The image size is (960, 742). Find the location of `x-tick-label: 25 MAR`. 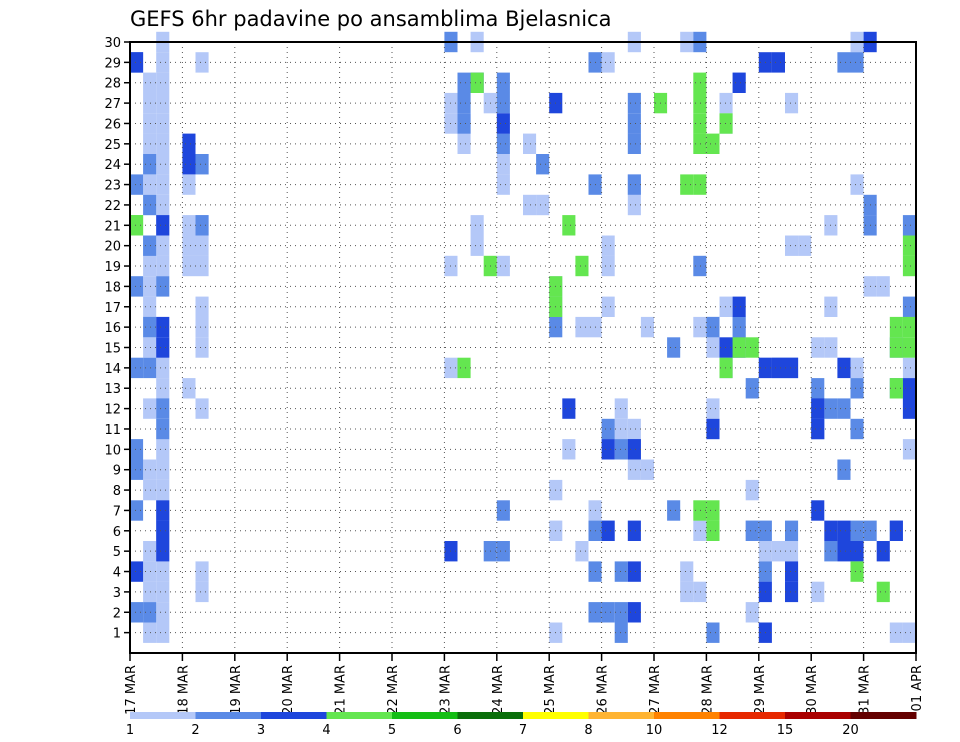

x-tick-label: 25 MAR is located at coordinates (550, 690).